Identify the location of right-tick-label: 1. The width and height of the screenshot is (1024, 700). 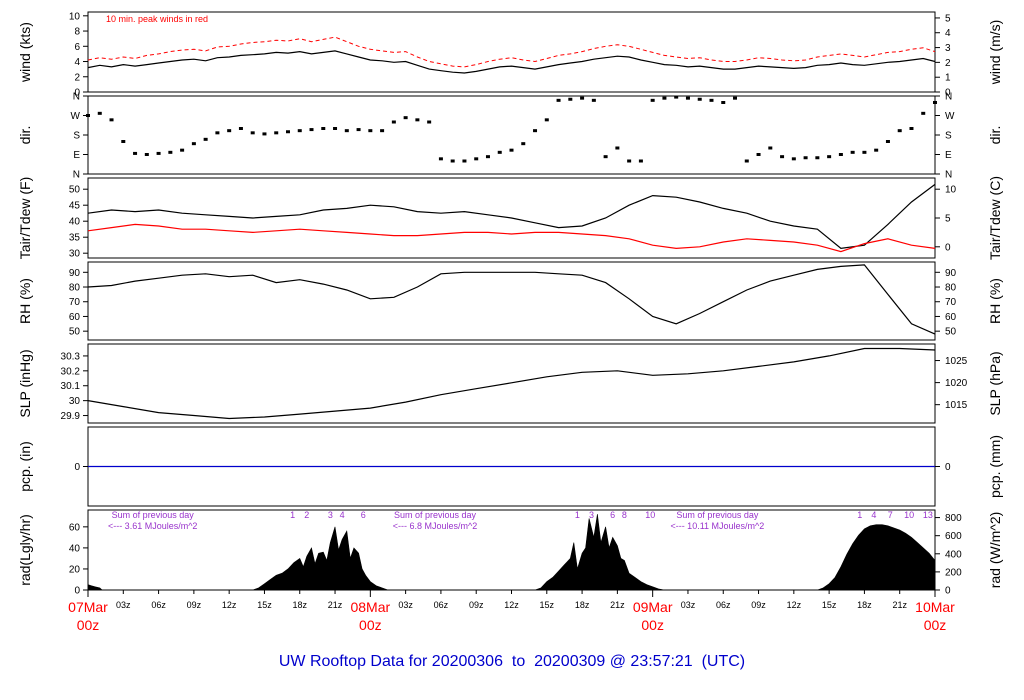
(948, 78).